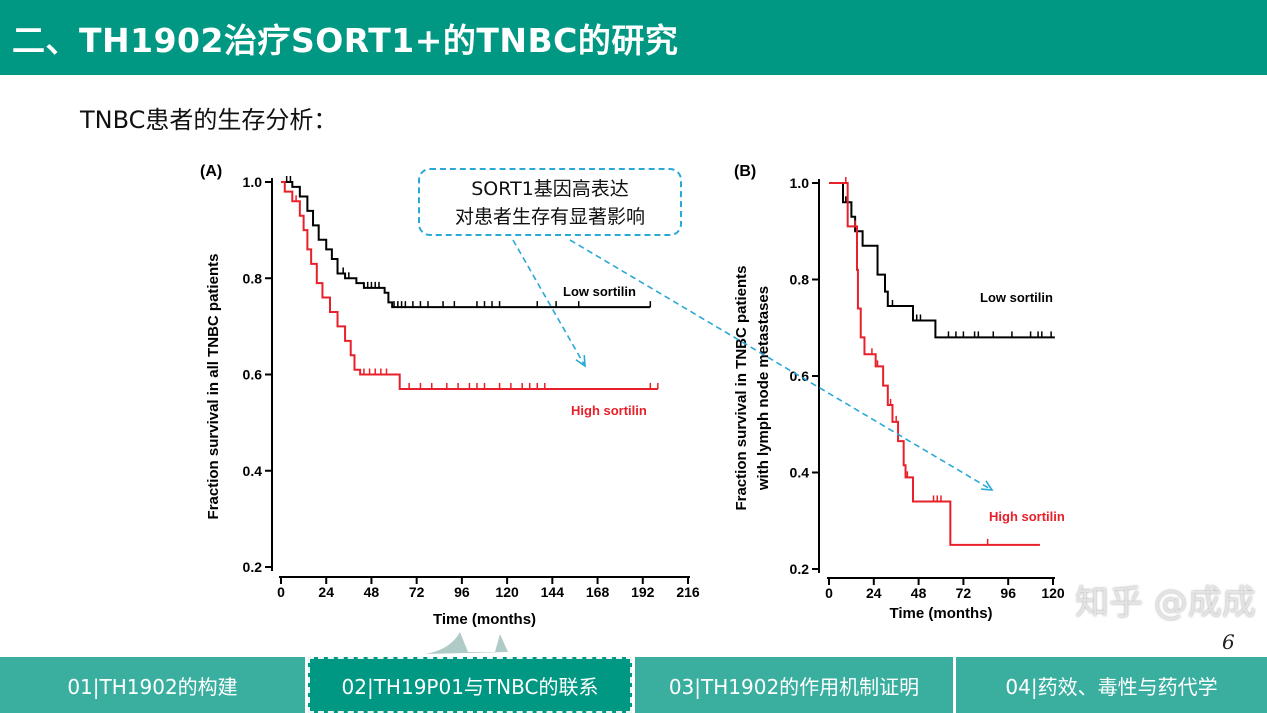 The image size is (1267, 713). Describe the element at coordinates (152, 685) in the screenshot. I see `tab-01: 01|TH1902的构建` at that location.